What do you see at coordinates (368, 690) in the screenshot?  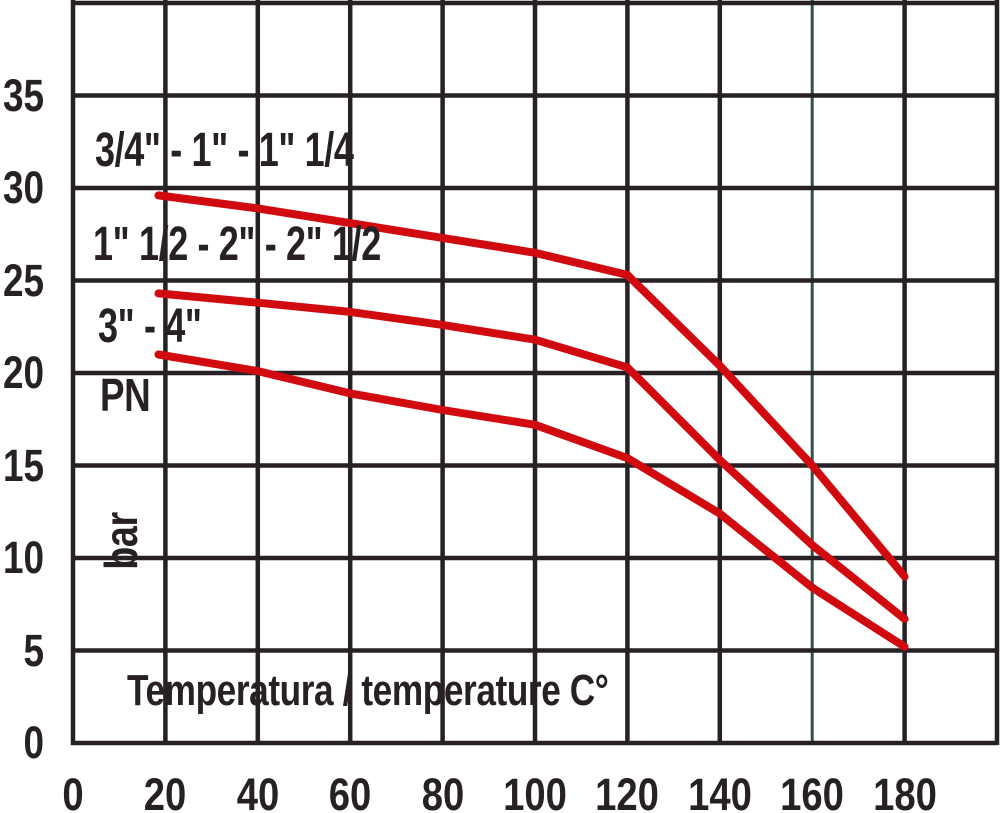 I see `x-axis-title: Temperatura / temperature C°` at bounding box center [368, 690].